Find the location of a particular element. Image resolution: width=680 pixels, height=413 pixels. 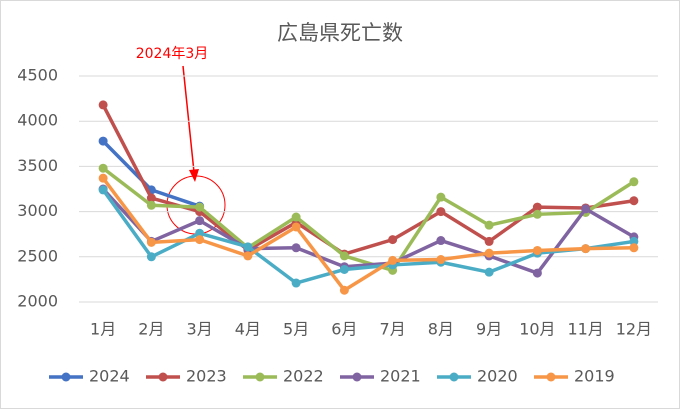

y-tick-label: 4000 is located at coordinates (37, 120).